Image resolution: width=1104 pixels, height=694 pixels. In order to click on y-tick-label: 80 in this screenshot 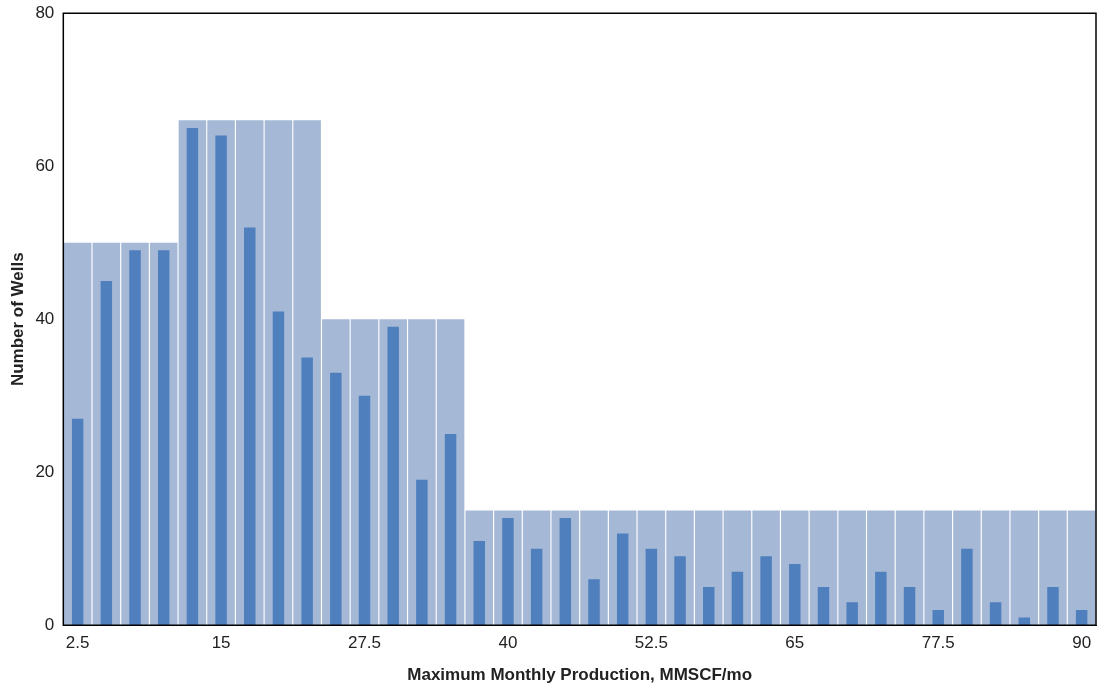, I will do `click(45, 12)`.